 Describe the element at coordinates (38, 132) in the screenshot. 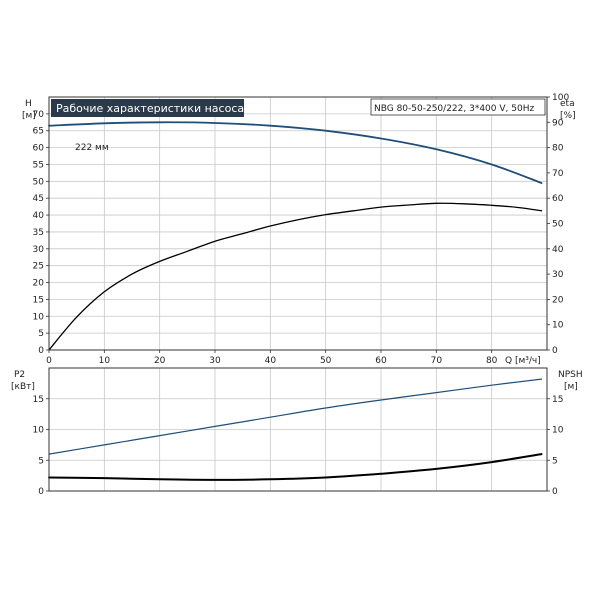

I see `h-tick-label: 65` at that location.